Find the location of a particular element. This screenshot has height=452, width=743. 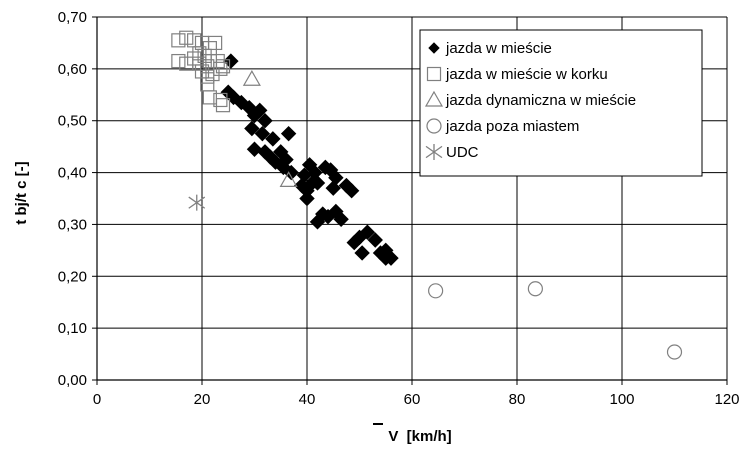

y-tick-label: 0,60 is located at coordinates (72, 69).